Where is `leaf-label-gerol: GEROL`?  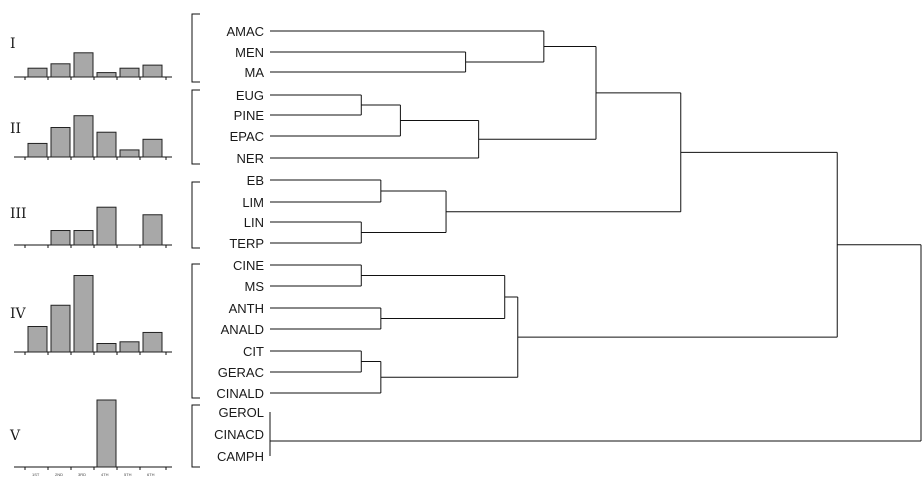 leaf-label-gerol: GEROL is located at coordinates (241, 412).